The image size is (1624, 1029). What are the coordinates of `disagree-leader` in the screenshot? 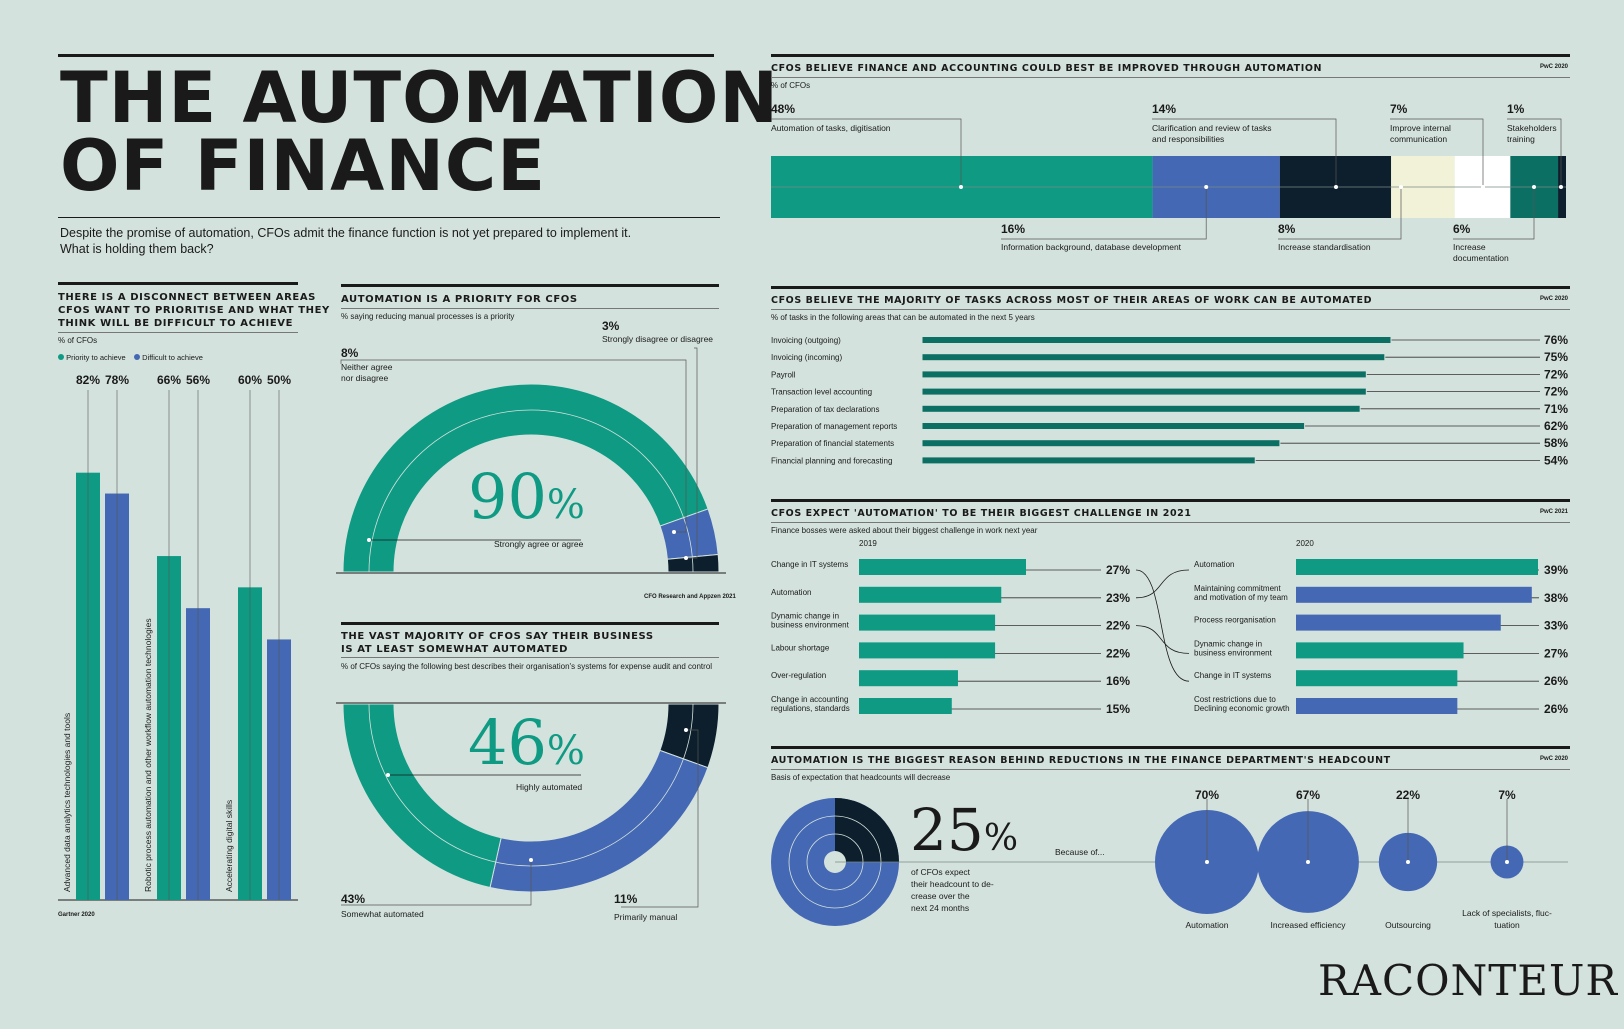 It's located at (692, 453).